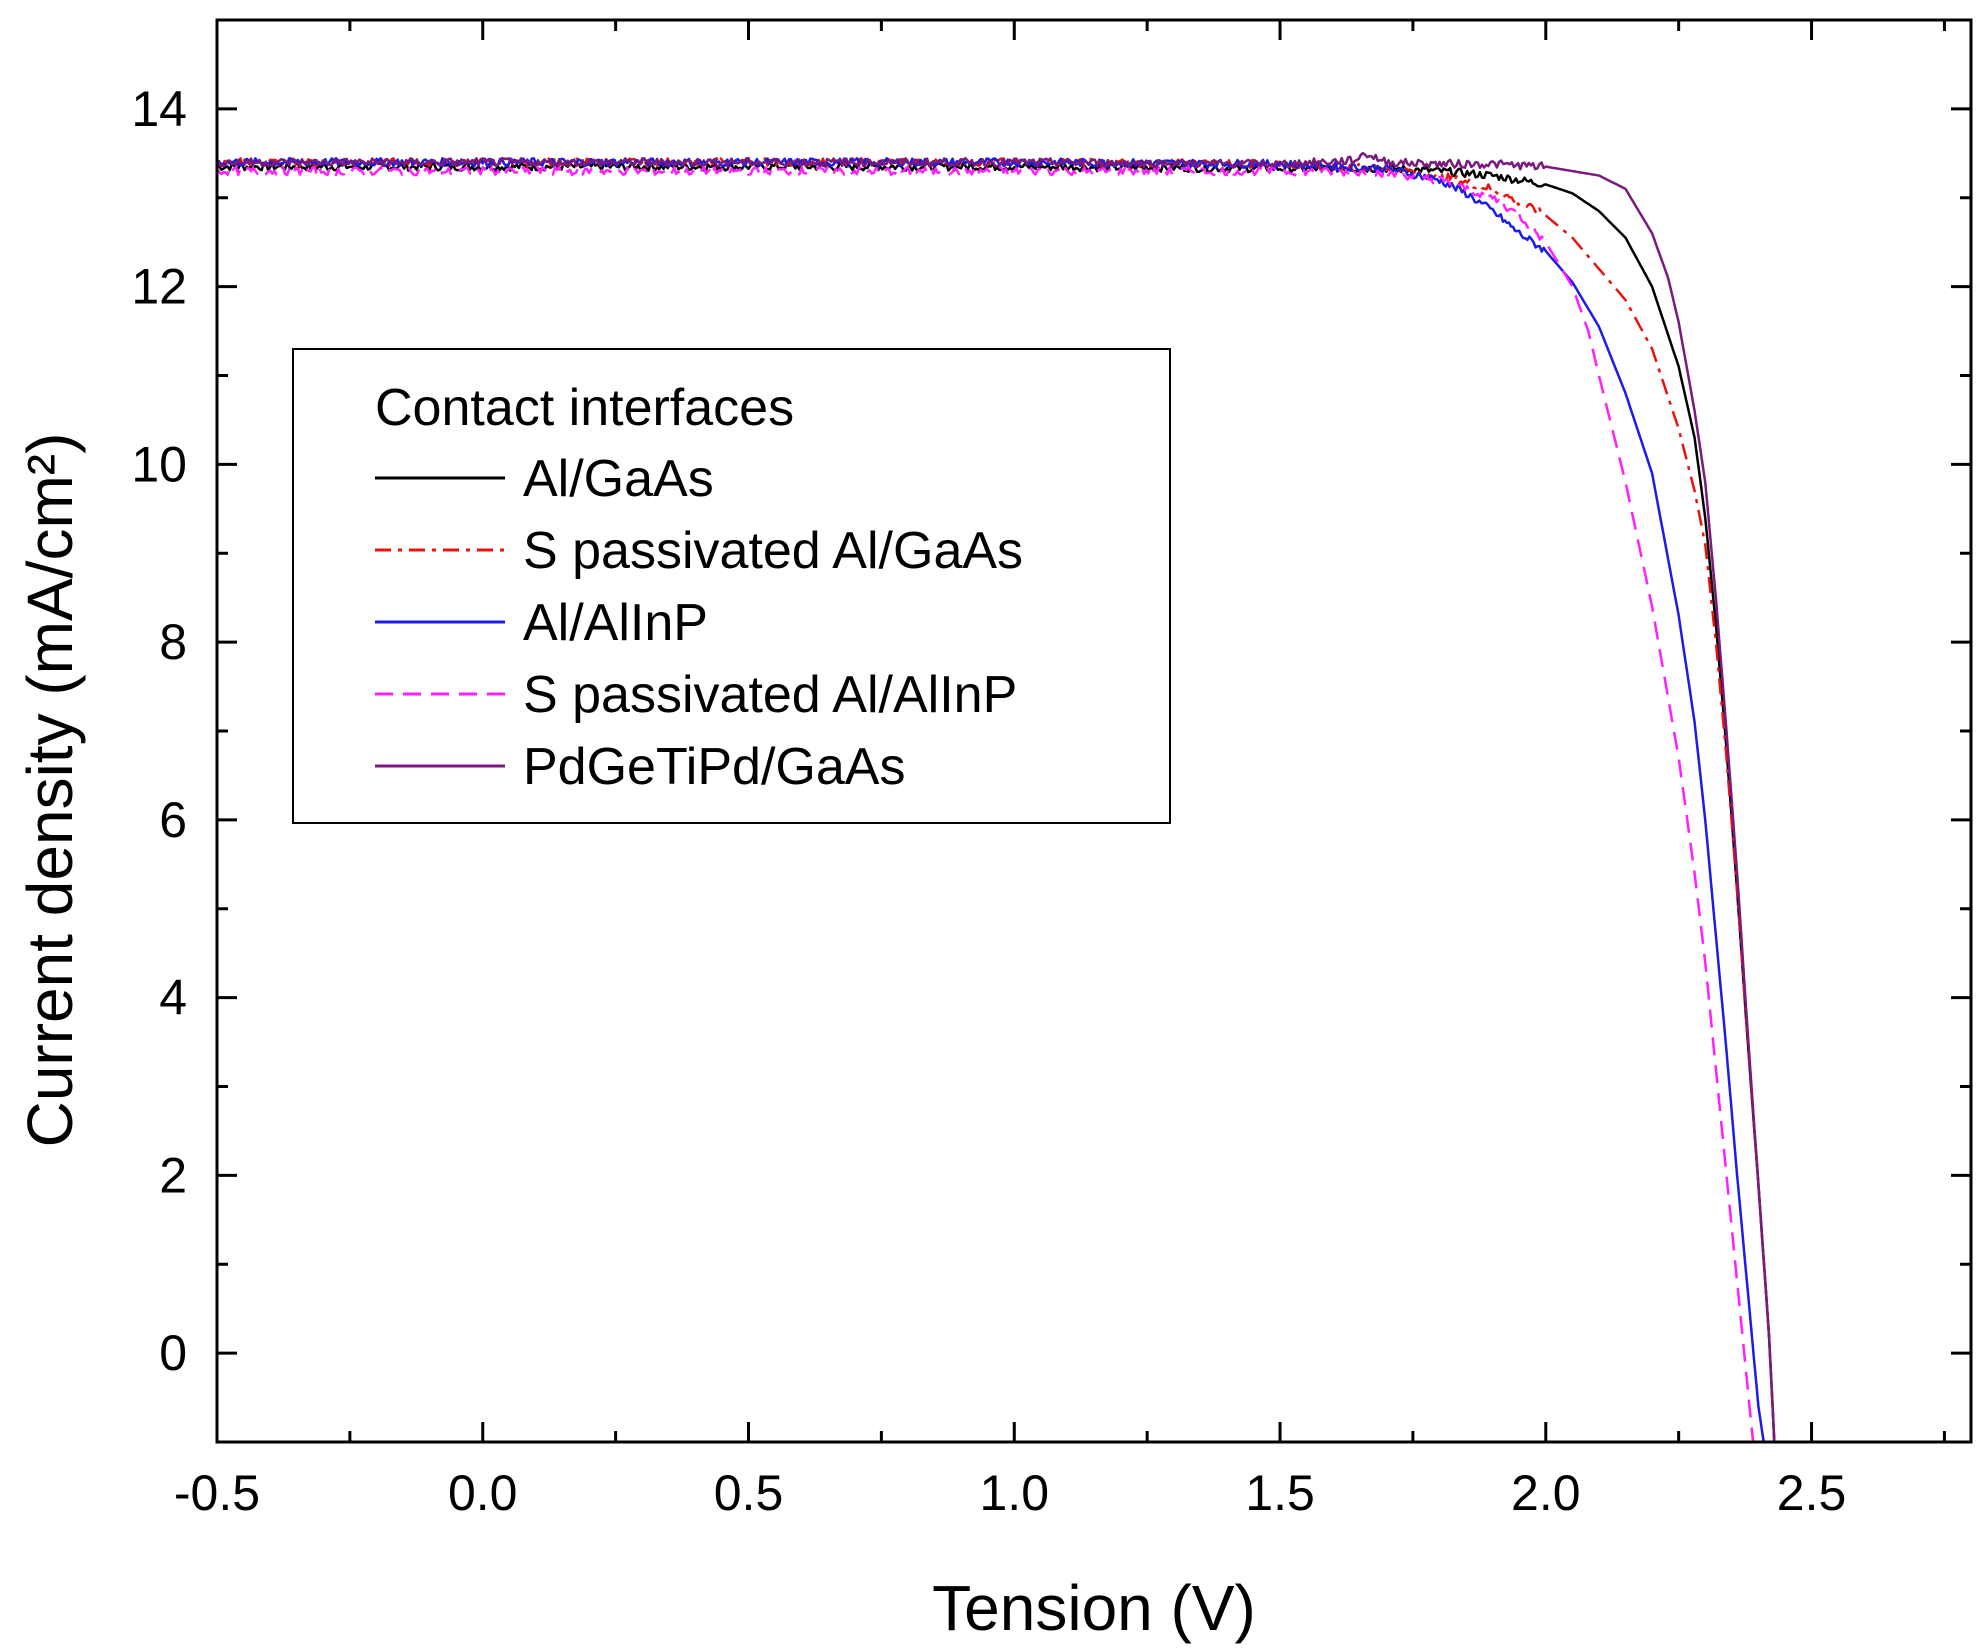 This screenshot has width=1986, height=1651. I want to click on y-tick-label: 0, so click(173, 1353).